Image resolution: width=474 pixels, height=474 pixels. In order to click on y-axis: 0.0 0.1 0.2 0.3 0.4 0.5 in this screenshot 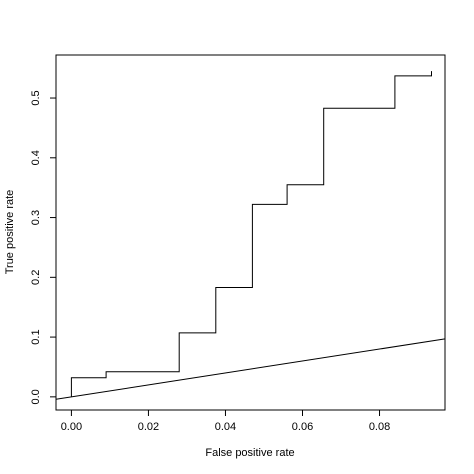, I will do `click(43, 247)`.